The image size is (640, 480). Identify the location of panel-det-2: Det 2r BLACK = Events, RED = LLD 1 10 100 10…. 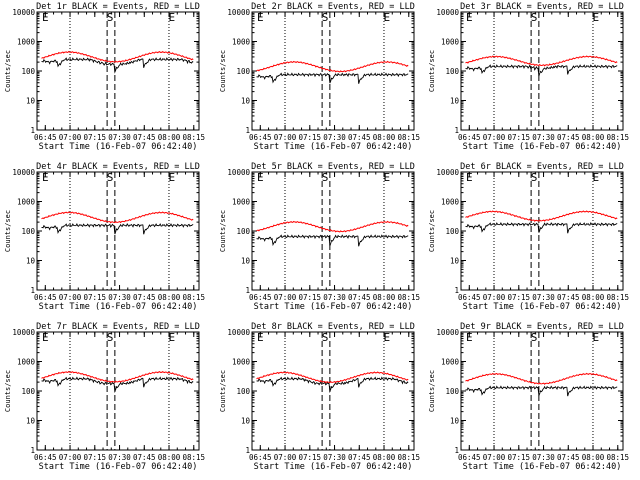
(319, 77).